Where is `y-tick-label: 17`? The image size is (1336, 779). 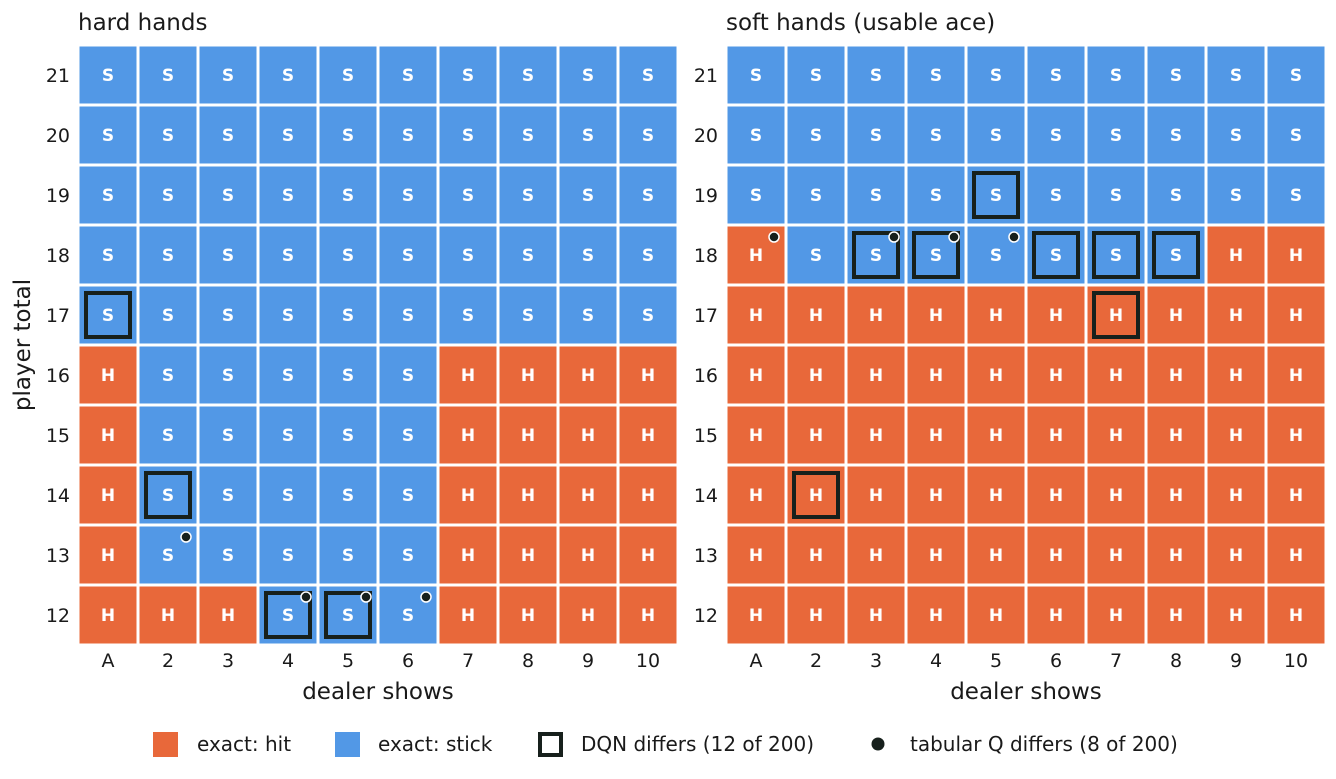 y-tick-label: 17 is located at coordinates (706, 316).